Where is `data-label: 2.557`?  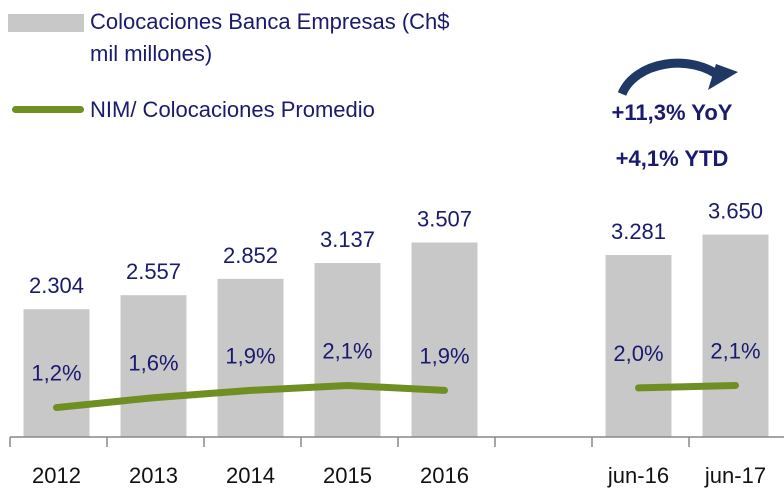
data-label: 2.557 is located at coordinates (153, 271).